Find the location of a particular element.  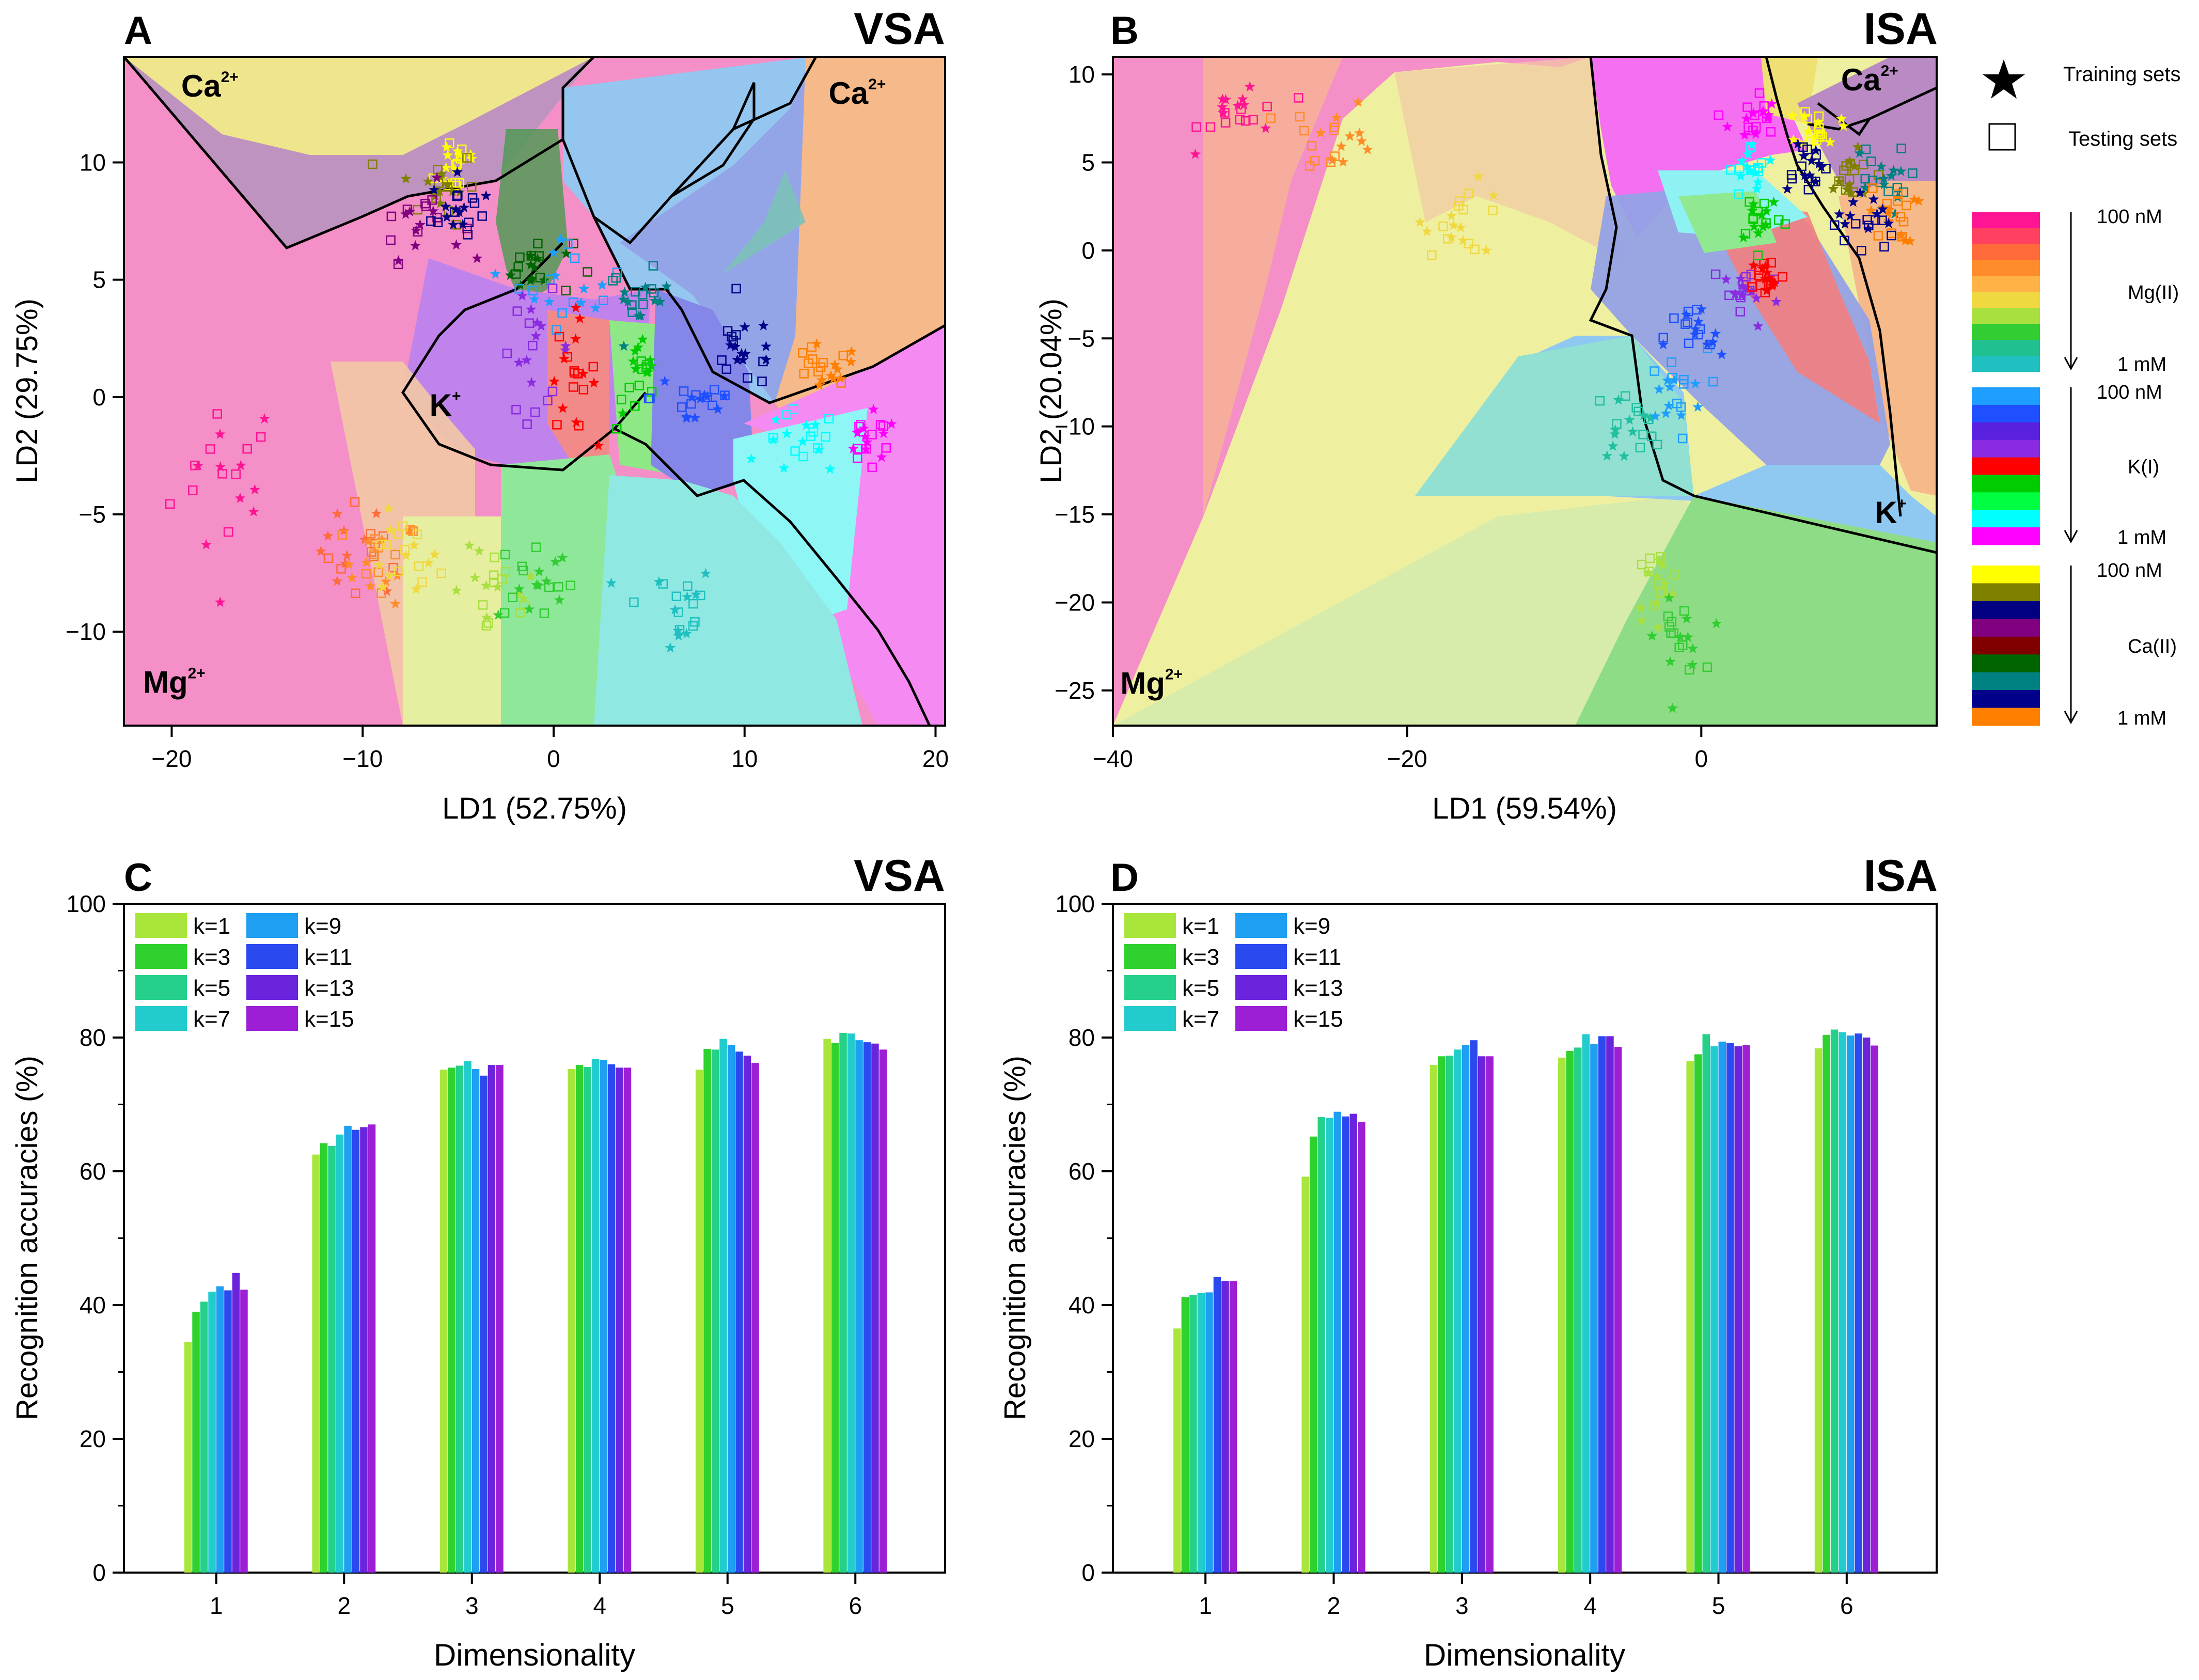

x-tick-label: 6 is located at coordinates (1847, 1606).